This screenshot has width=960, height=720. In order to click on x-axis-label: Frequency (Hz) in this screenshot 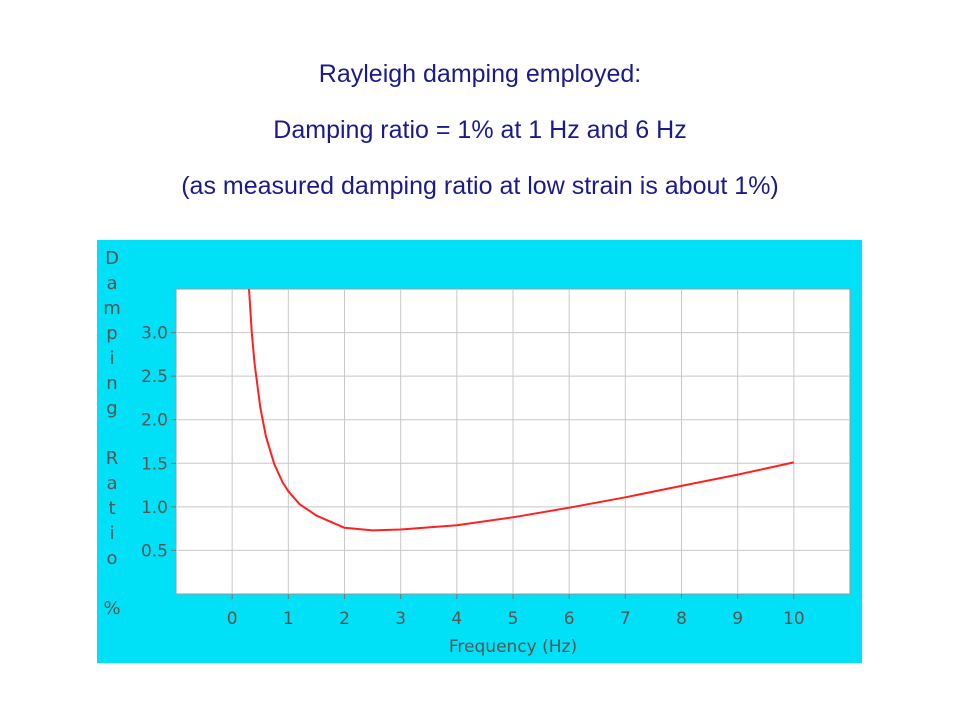, I will do `click(513, 647)`.